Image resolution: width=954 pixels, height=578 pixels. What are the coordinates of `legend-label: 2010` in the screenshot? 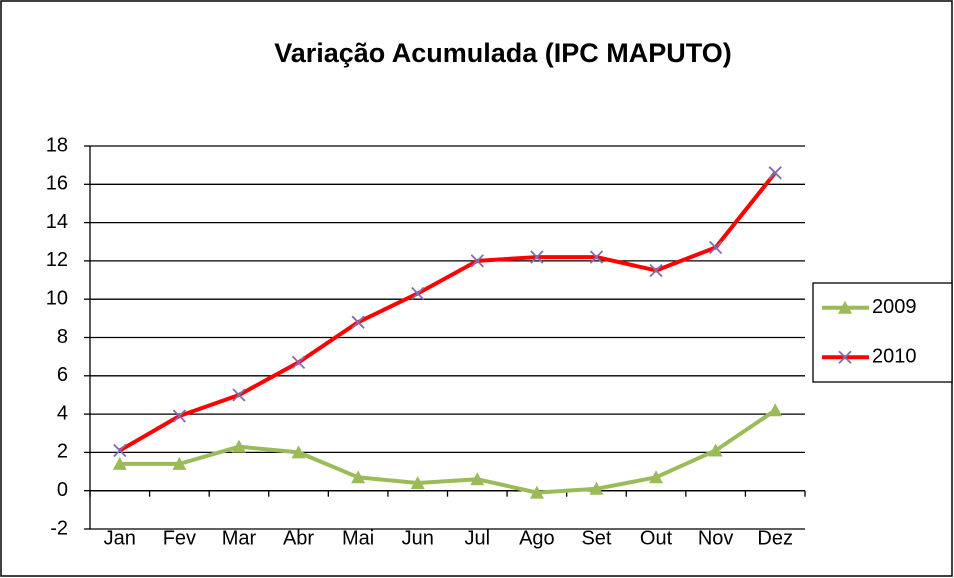 It's located at (894, 357).